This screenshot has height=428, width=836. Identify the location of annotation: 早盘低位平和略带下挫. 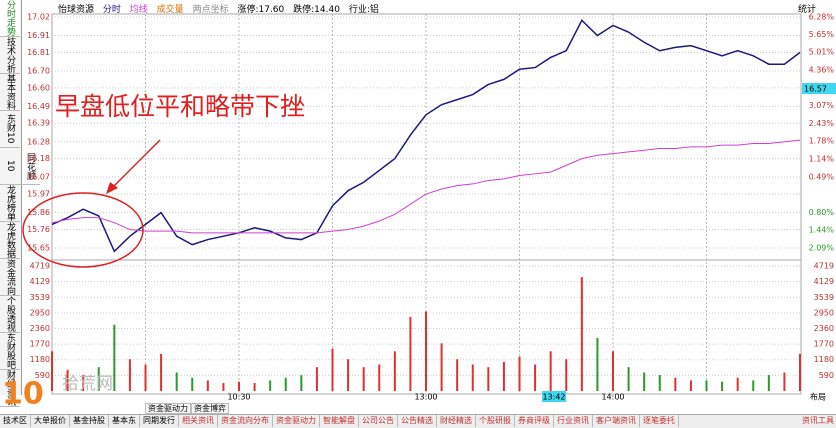
(180, 106).